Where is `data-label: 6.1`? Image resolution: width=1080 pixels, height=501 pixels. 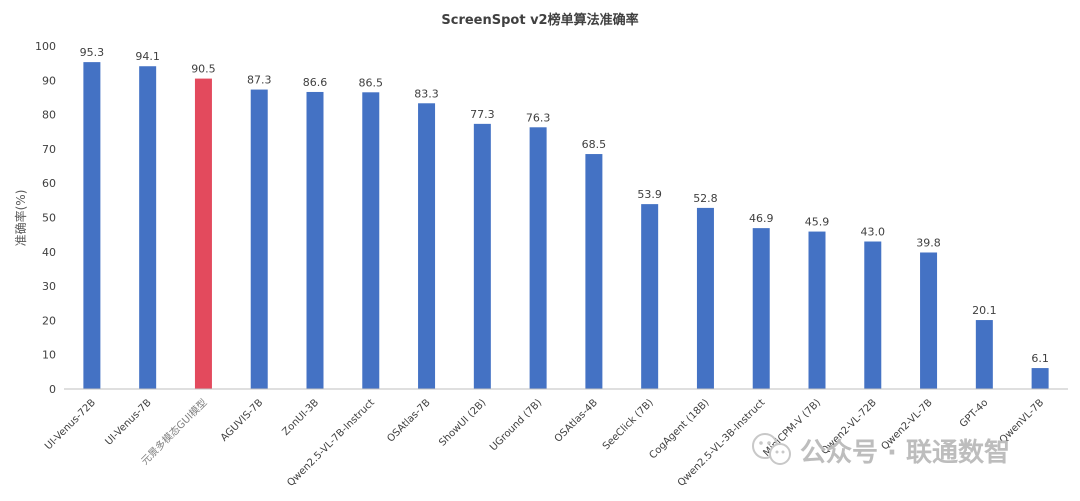
data-label: 6.1 is located at coordinates (1040, 358).